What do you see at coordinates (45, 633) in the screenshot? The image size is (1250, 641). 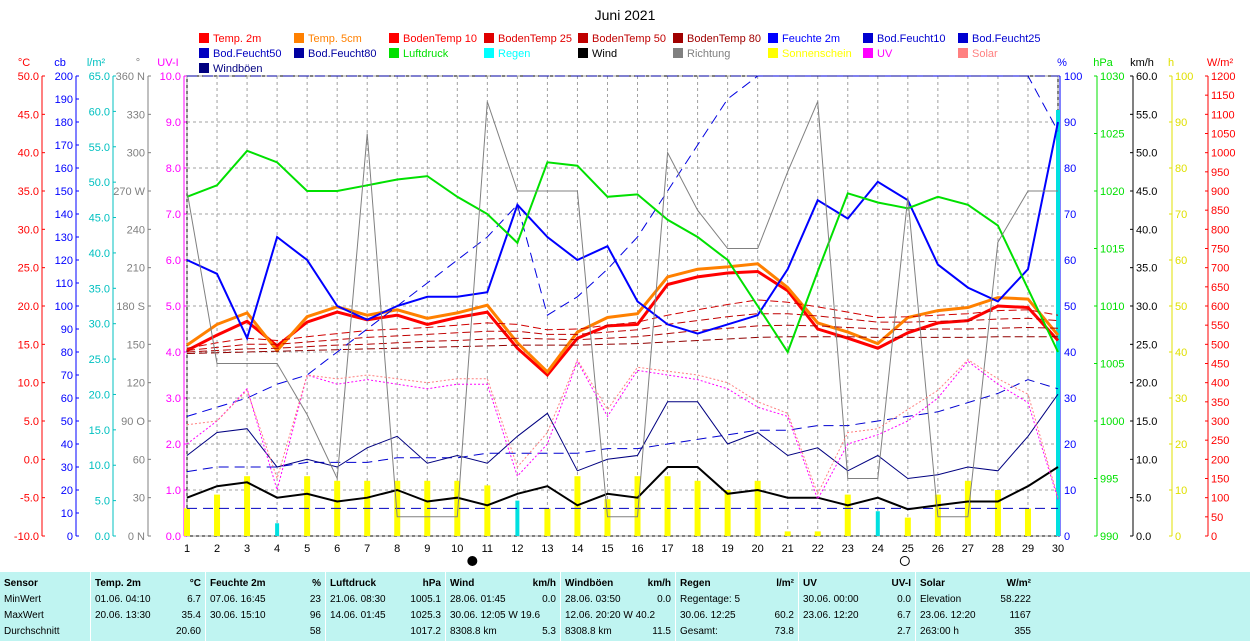 I see `stats-row: Durchschnitt` at bounding box center [45, 633].